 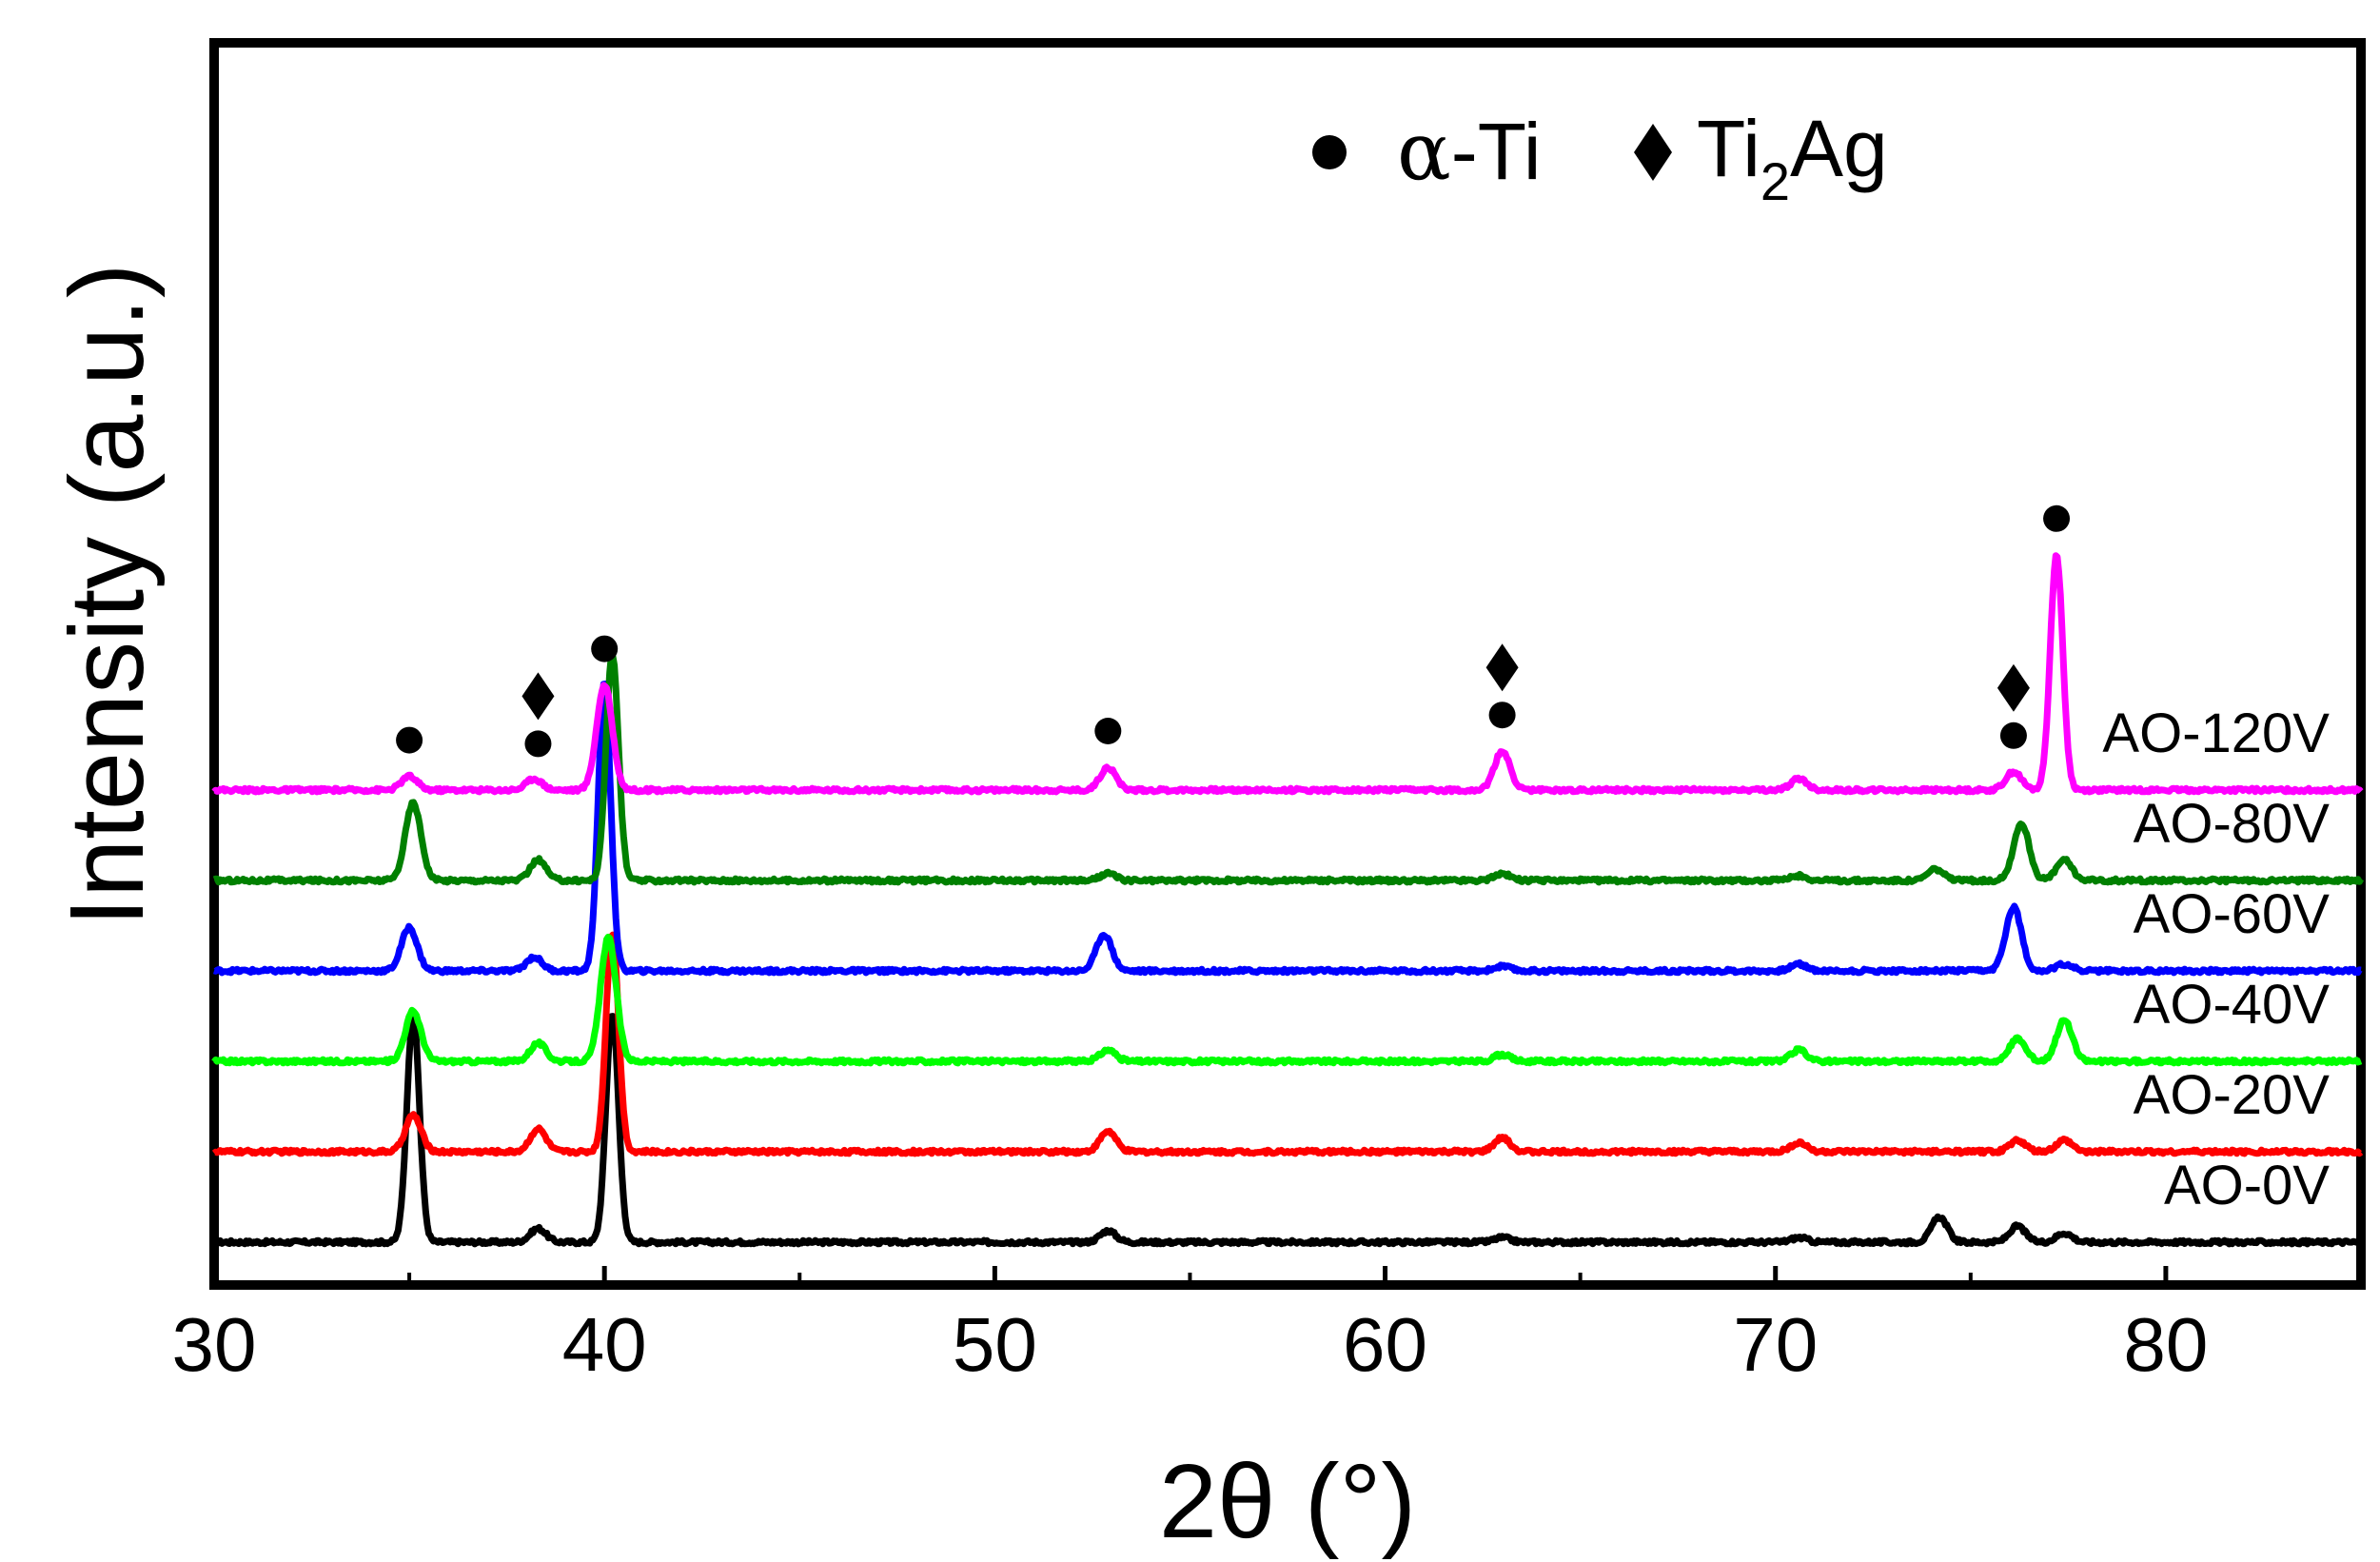 What do you see at coordinates (1385, 1345) in the screenshot?
I see `x-tick-label: 60` at bounding box center [1385, 1345].